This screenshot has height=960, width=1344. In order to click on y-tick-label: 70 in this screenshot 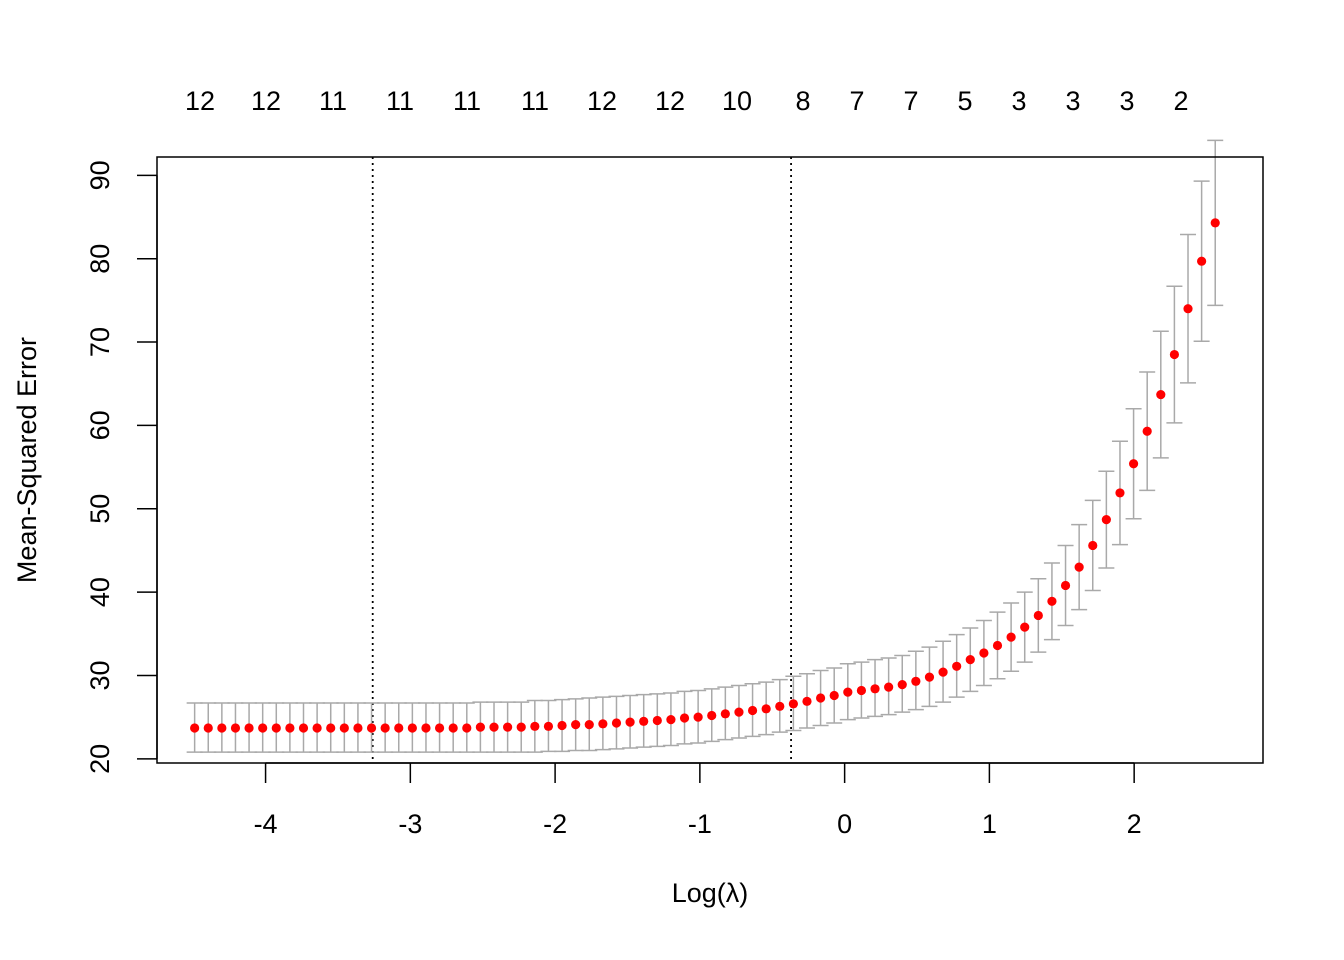, I will do `click(100, 342)`.